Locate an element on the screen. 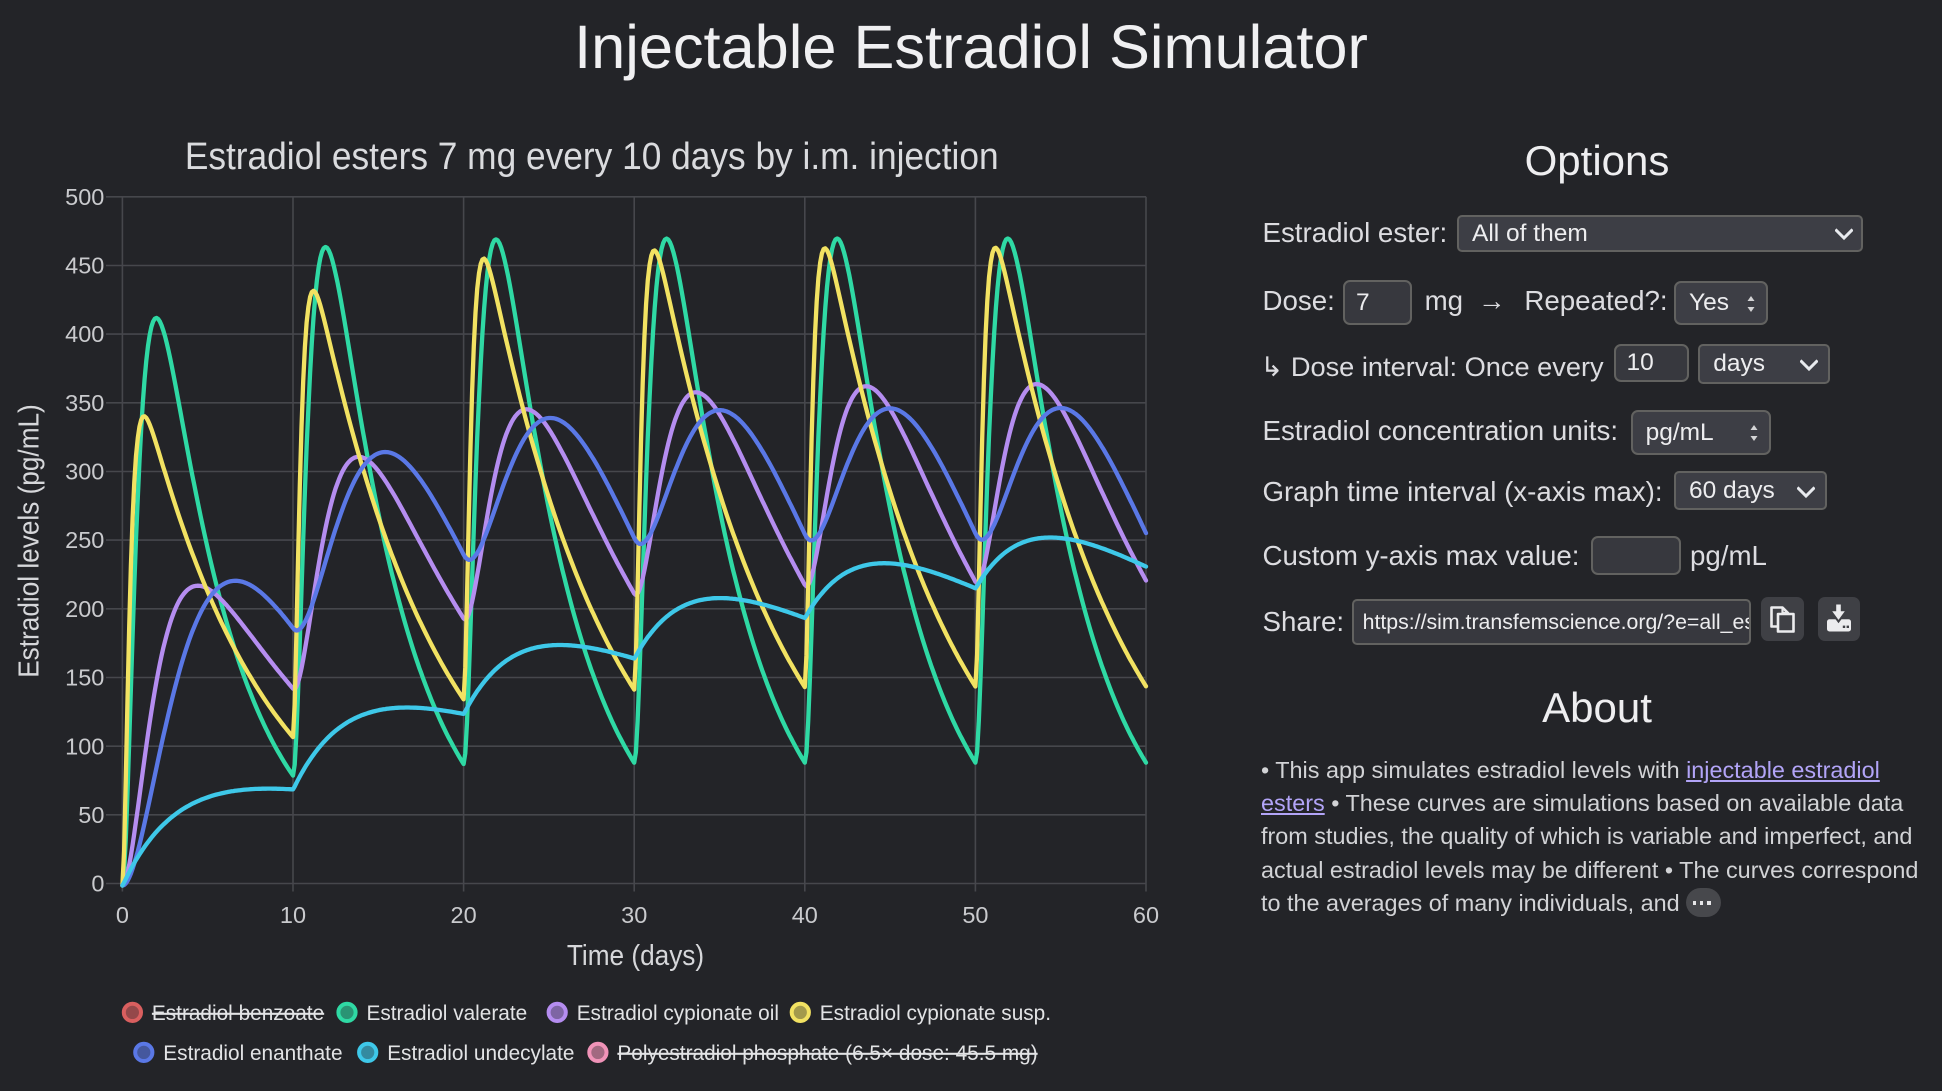 Image resolution: width=1942 pixels, height=1091 pixels. svg-text: 500 is located at coordinates (84, 197).